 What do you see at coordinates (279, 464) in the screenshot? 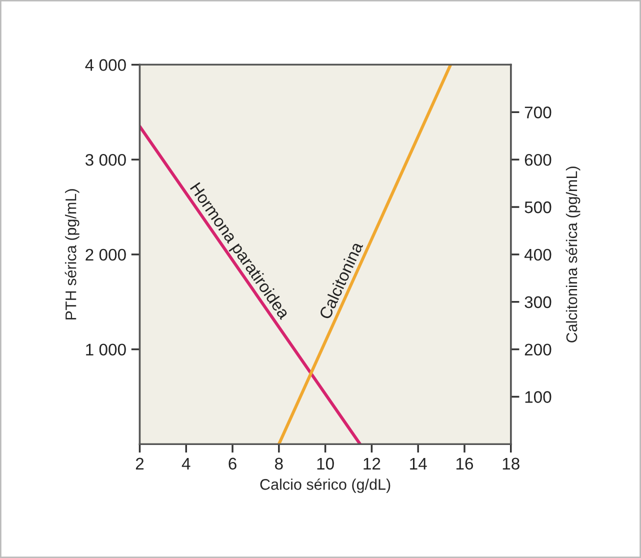
I see `x-tick-label: 8` at bounding box center [279, 464].